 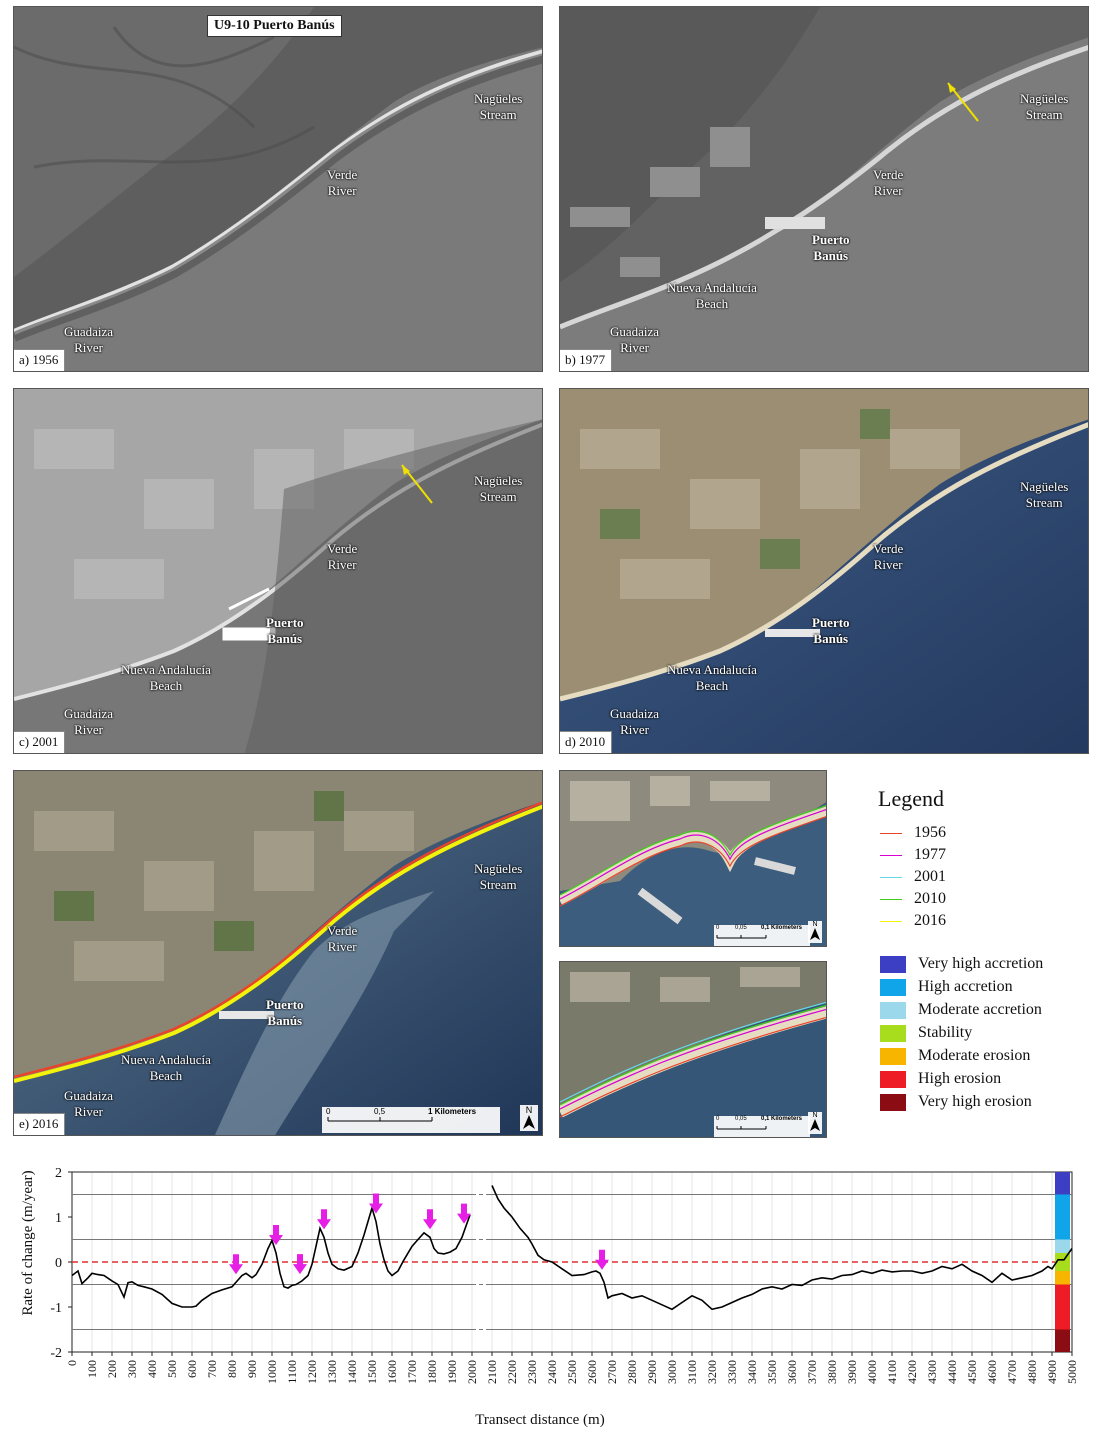 I want to click on x-tick-label: 2800, so click(x=632, y=1372).